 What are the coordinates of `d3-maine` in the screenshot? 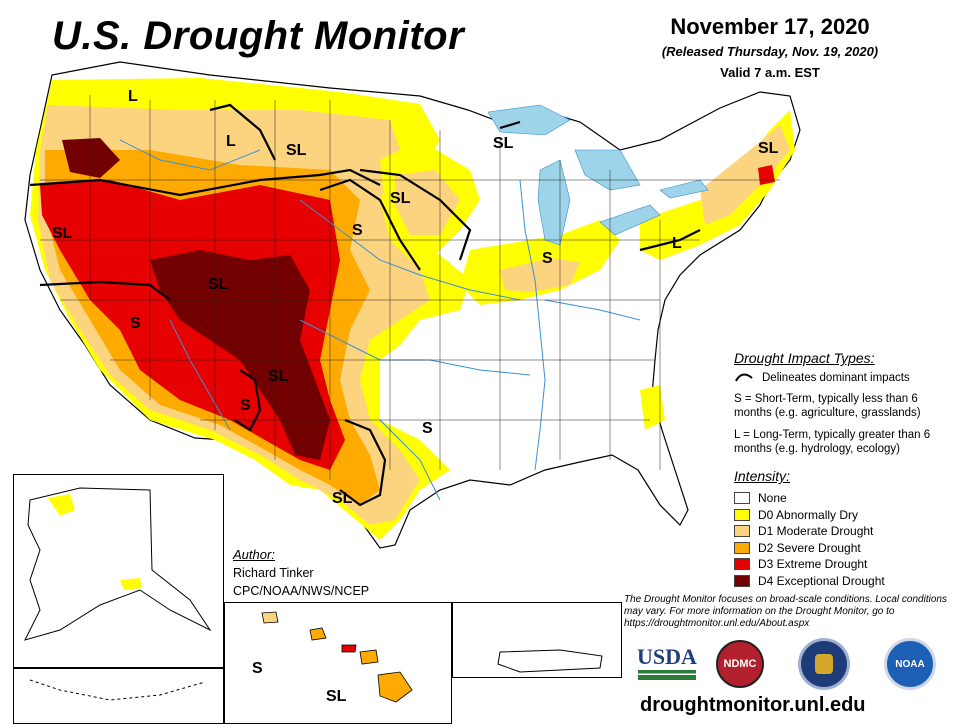 It's located at (766, 175).